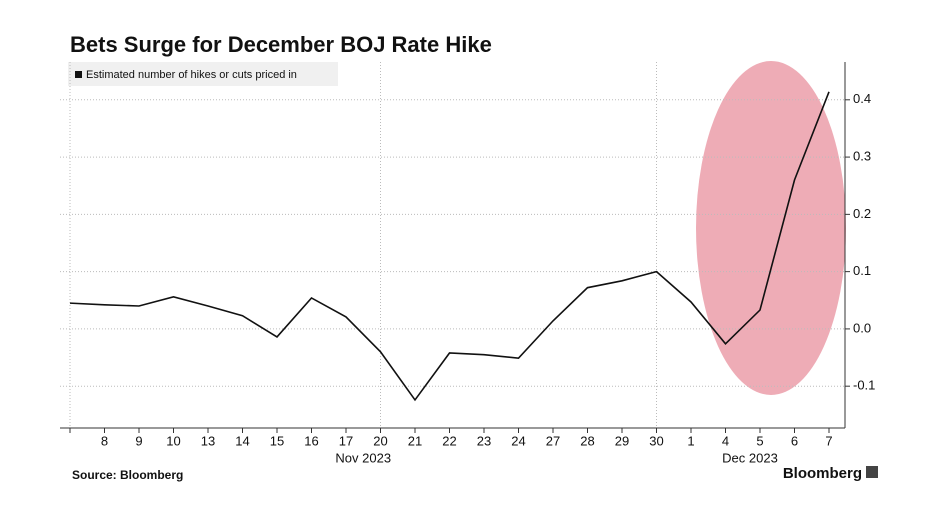 Image resolution: width=944 pixels, height=511 pixels. Describe the element at coordinates (771, 228) in the screenshot. I see `highlight-ellipse` at that location.